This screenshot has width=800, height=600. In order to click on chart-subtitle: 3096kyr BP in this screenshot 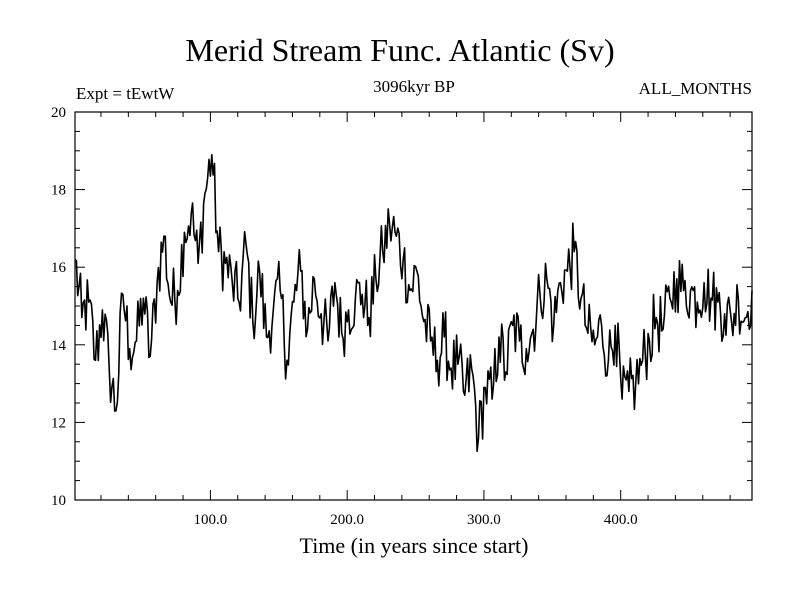, I will do `click(414, 86)`.